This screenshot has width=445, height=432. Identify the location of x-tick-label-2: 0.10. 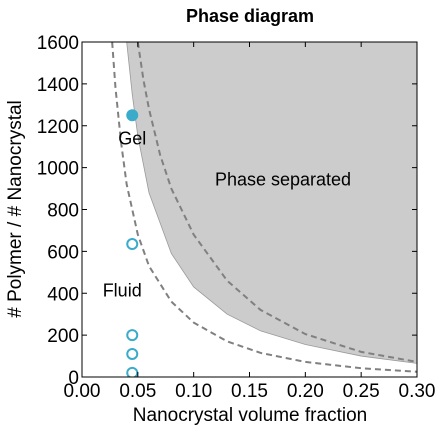
(193, 391).